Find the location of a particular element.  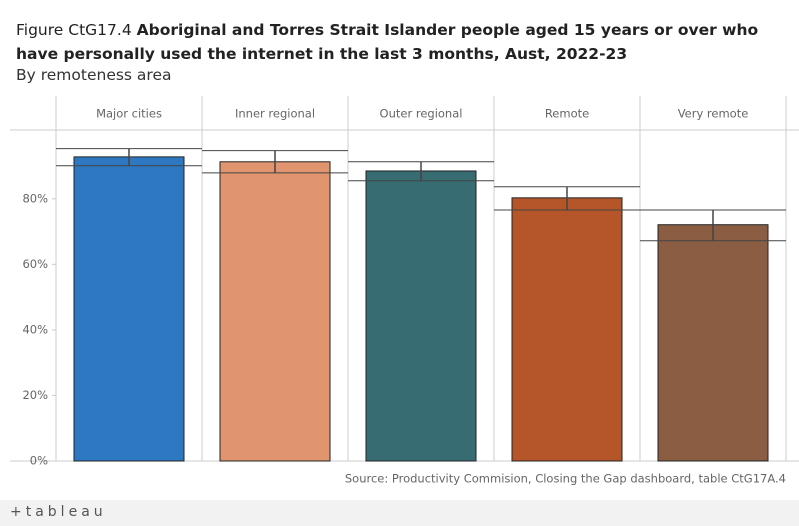

panel-header: Outer regional is located at coordinates (421, 114).